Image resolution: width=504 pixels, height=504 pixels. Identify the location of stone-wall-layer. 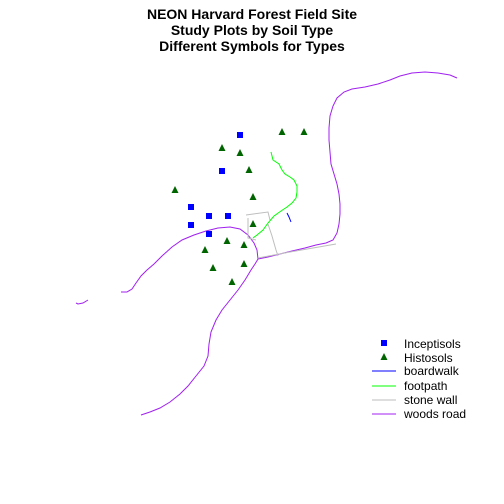
(291, 235).